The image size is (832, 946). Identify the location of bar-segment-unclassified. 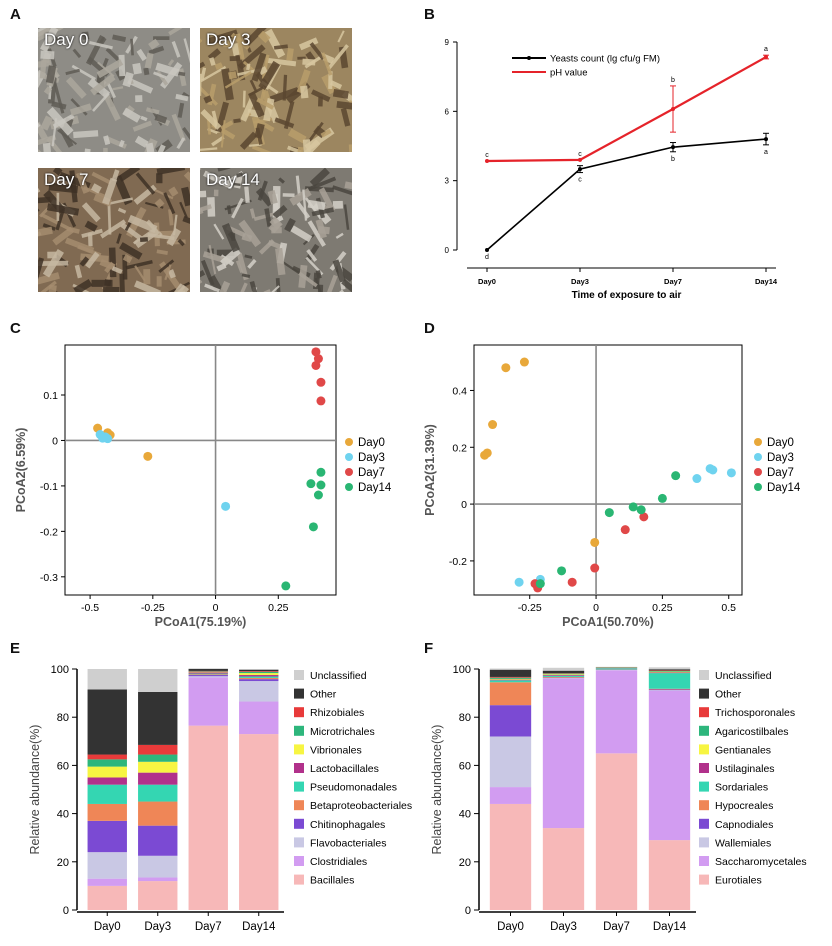
(208, 668).